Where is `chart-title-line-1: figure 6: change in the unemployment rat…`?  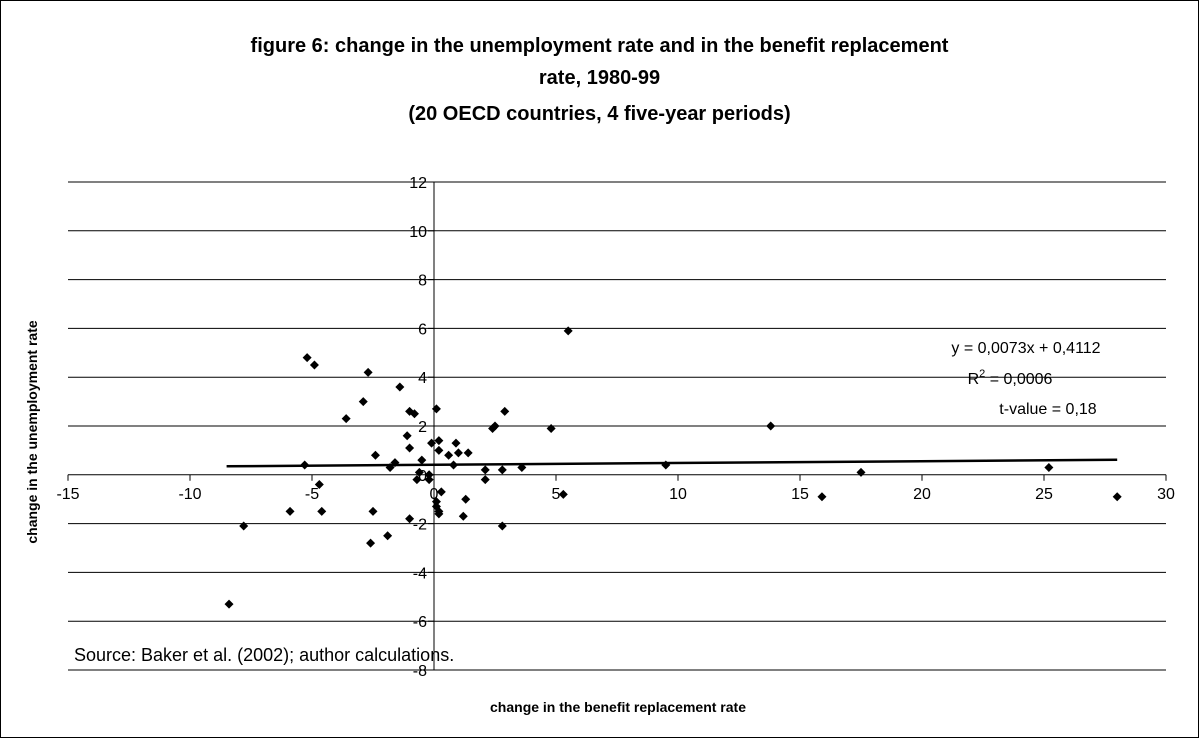 chart-title-line-1: figure 6: change in the unemployment rat… is located at coordinates (599, 46).